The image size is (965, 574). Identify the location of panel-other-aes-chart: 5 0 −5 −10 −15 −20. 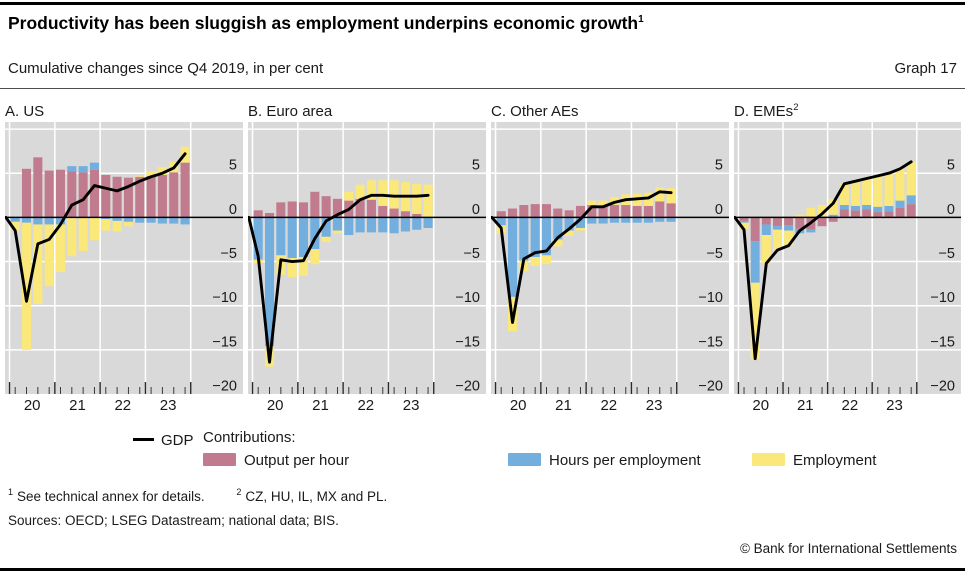
(610, 258).